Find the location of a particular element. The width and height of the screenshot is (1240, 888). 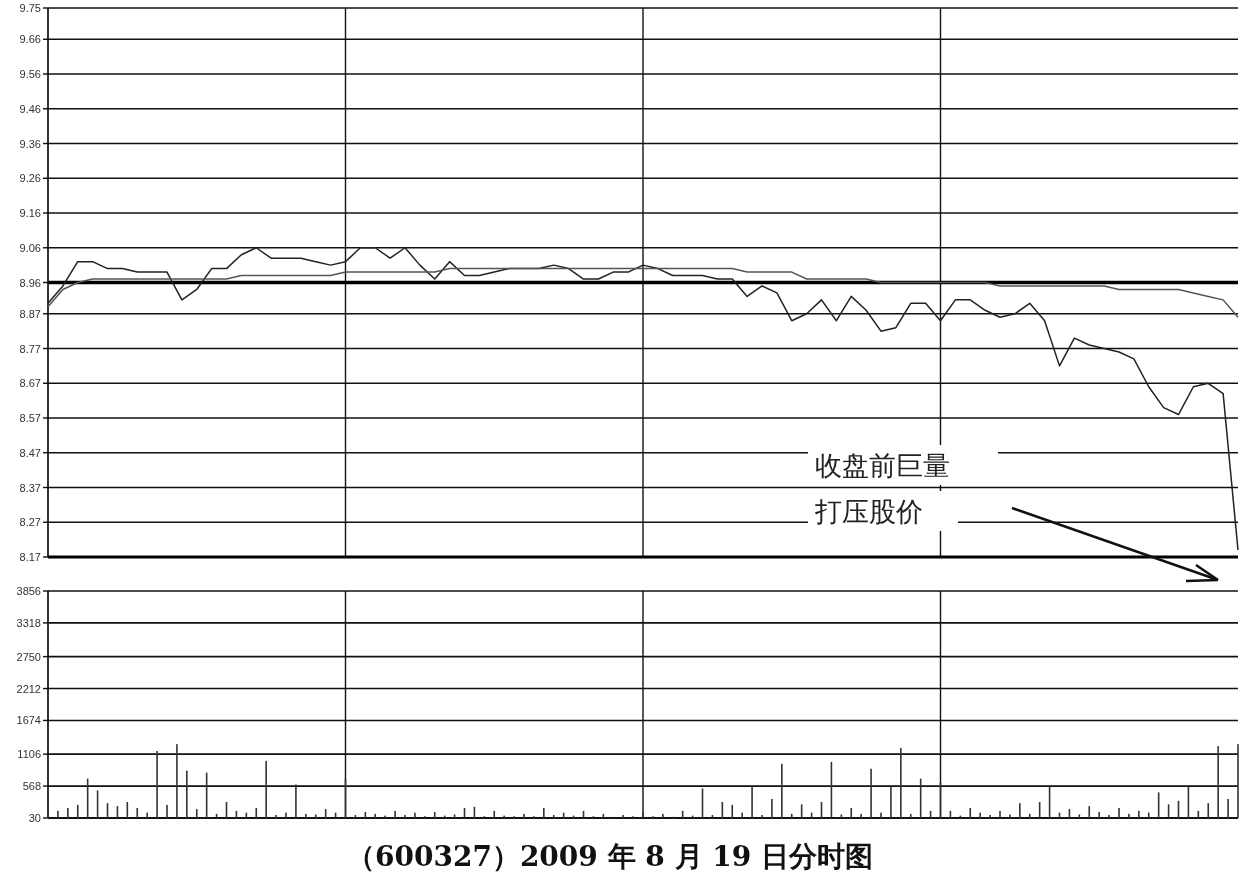

y-tick-label: 8.37 is located at coordinates (30, 487).